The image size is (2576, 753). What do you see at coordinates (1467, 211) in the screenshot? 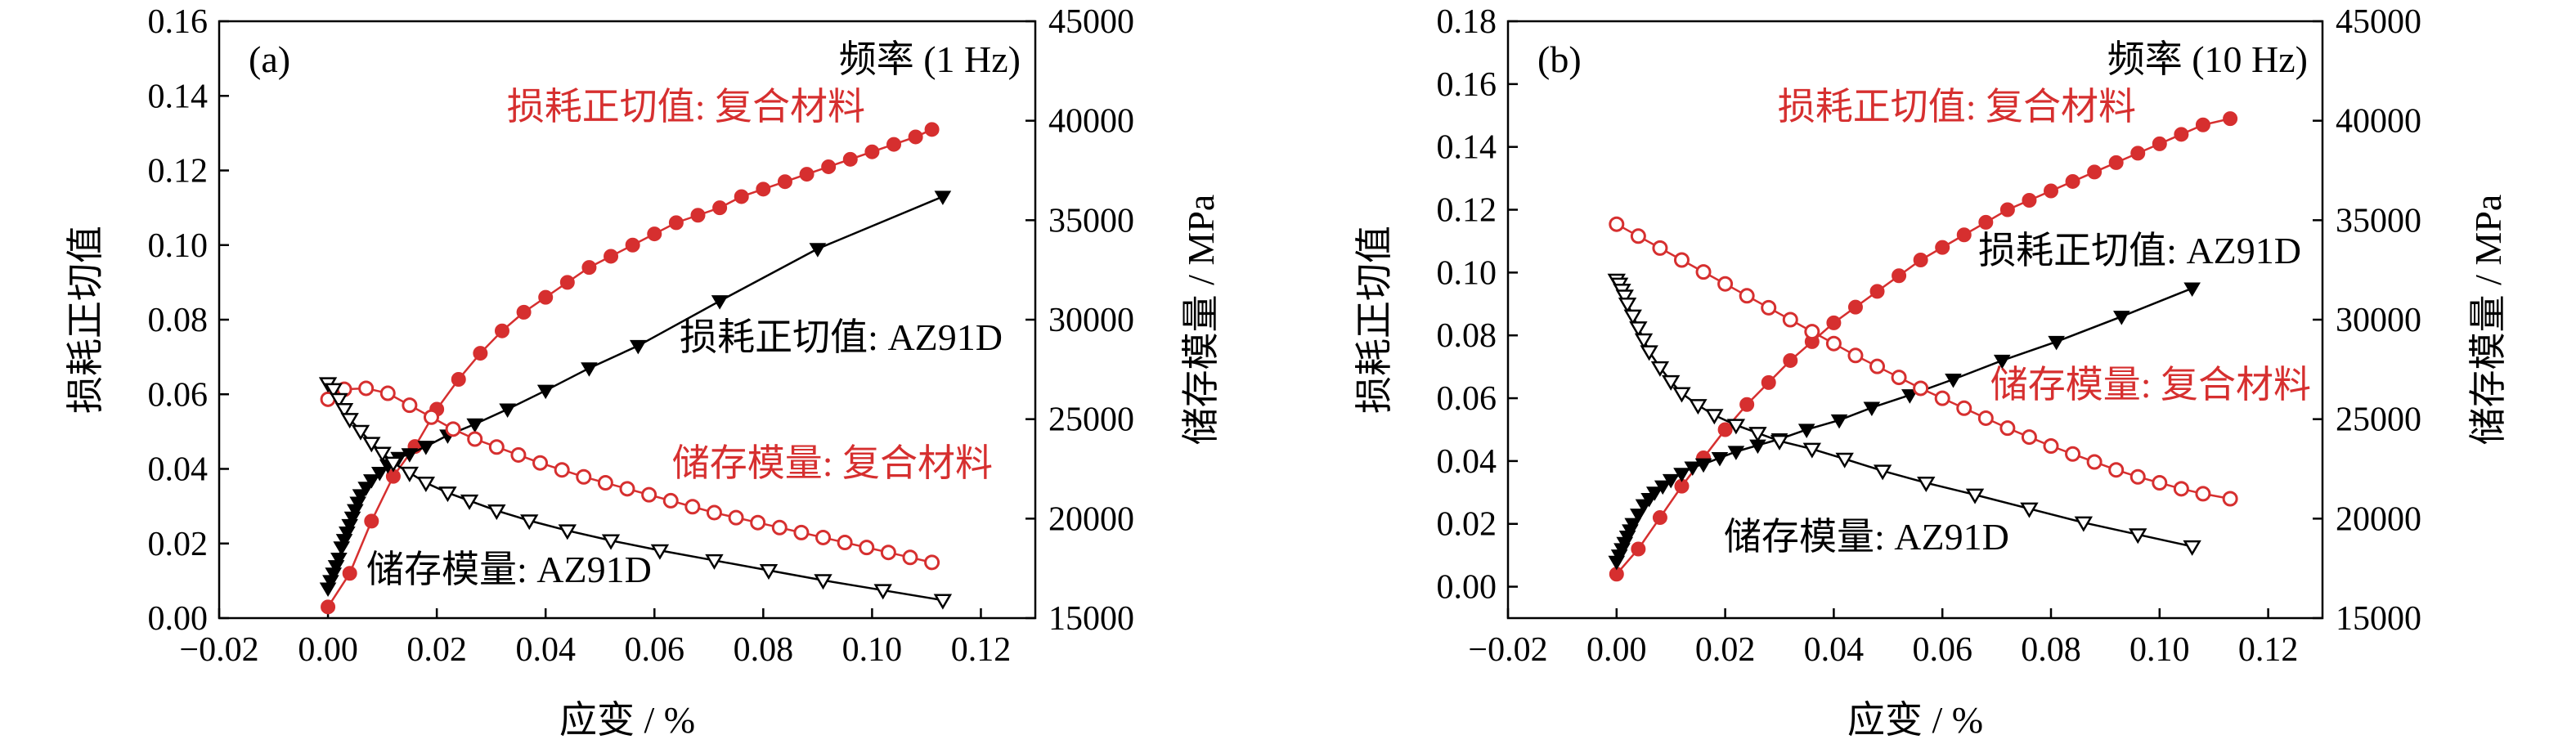
I see `panel-b-y-tick-label: 0.12` at bounding box center [1467, 211].